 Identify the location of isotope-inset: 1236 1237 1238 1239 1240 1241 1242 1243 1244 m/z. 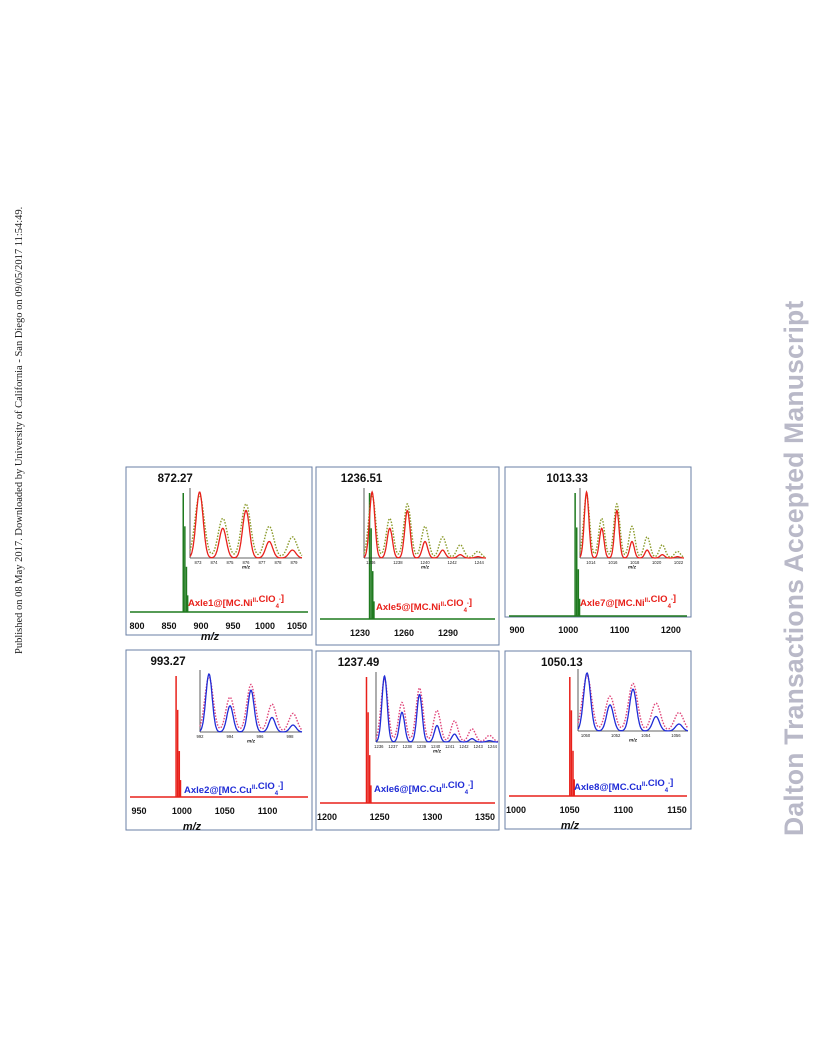
(436, 713).